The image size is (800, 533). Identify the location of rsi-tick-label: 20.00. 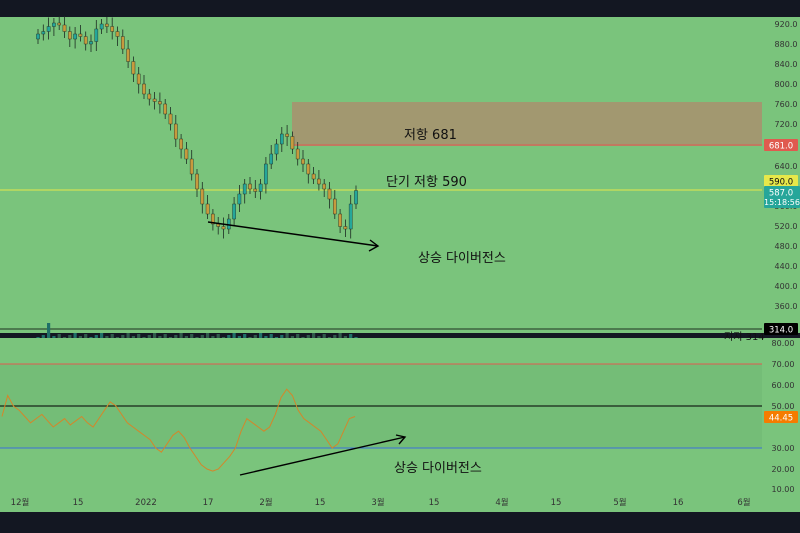
(783, 469).